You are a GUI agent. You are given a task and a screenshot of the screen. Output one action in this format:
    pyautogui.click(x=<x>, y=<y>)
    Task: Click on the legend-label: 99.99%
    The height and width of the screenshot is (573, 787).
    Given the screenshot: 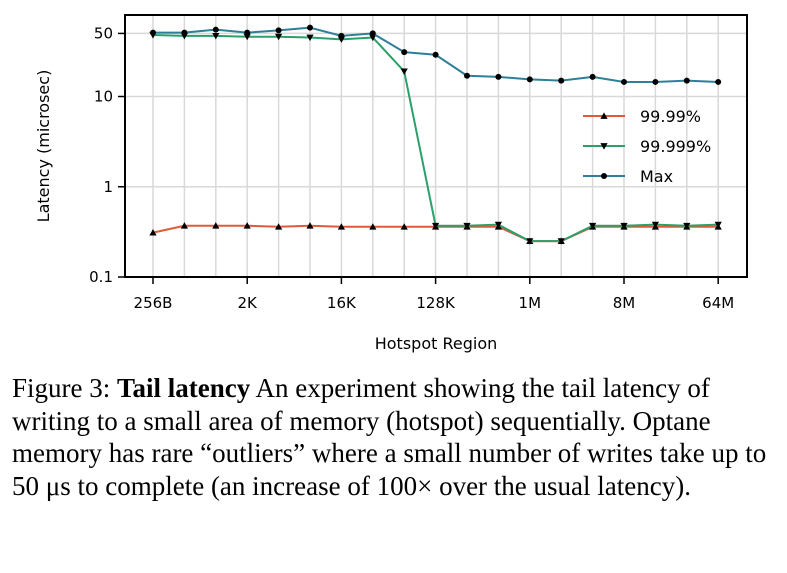 What is the action you would take?
    pyautogui.click(x=670, y=116)
    